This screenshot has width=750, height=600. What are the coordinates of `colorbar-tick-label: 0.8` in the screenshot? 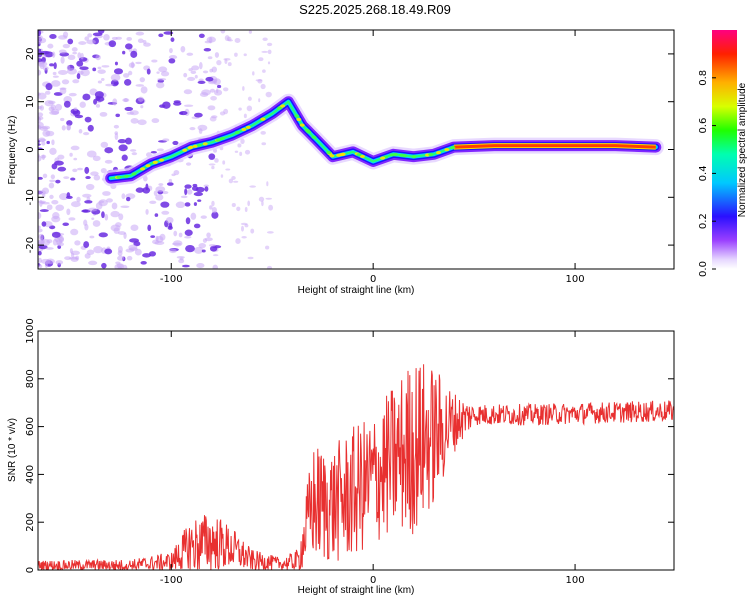 It's located at (703, 78).